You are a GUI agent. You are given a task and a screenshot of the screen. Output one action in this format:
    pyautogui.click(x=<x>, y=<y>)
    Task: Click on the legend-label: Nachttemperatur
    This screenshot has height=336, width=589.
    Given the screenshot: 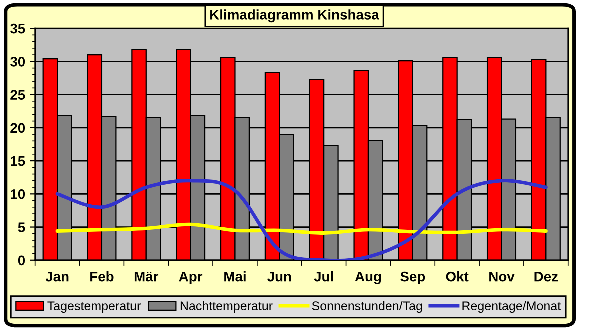 What is the action you would take?
    pyautogui.click(x=226, y=307)
    